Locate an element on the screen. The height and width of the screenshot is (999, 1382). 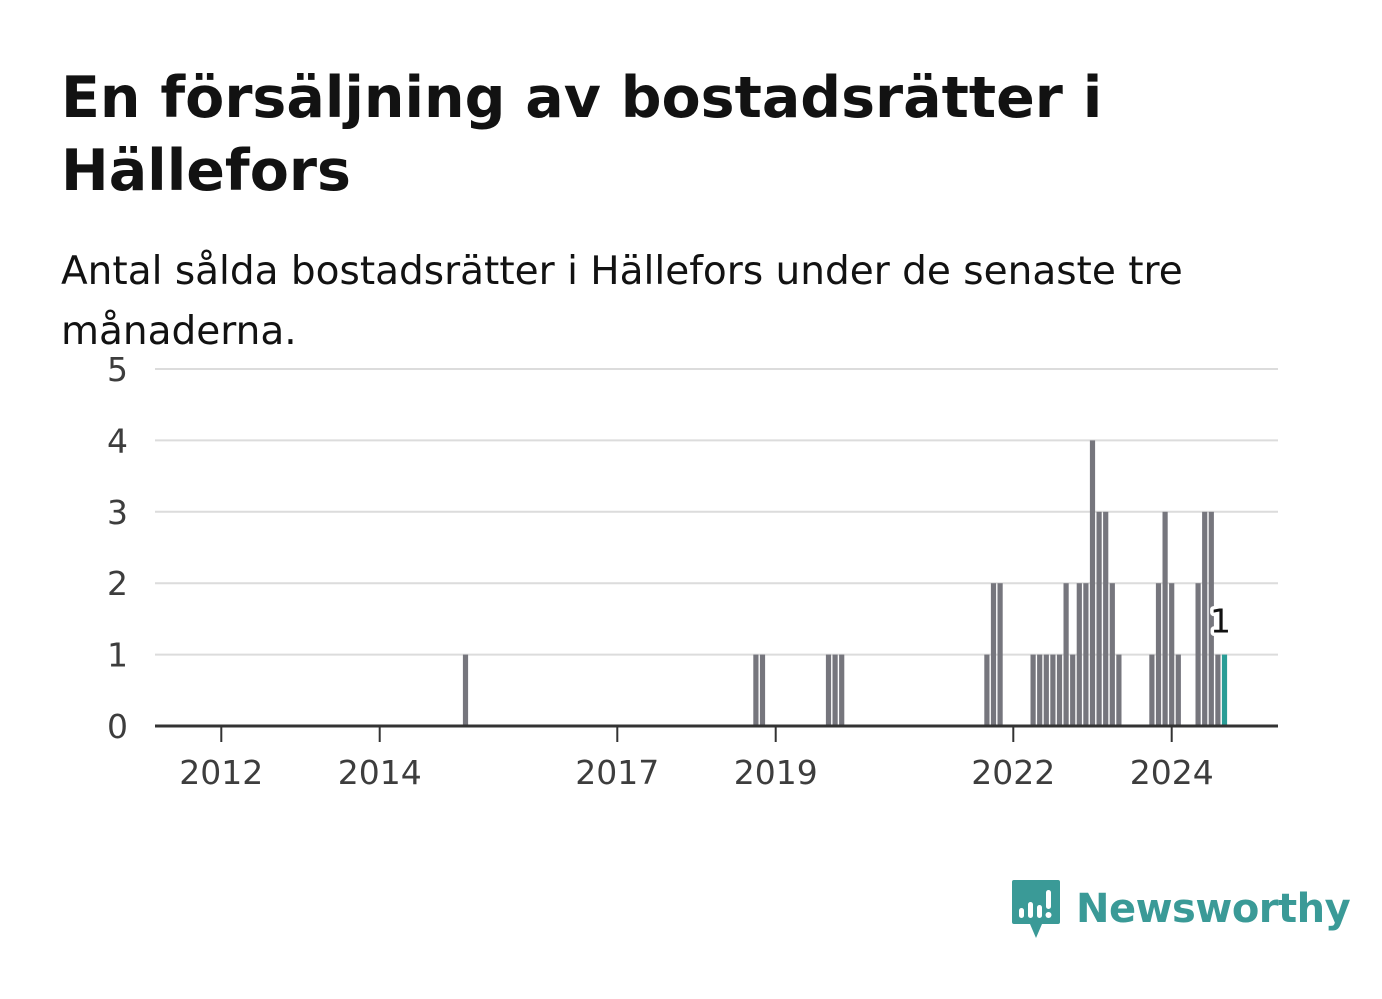
brand-name: Newsworthy is located at coordinates (1213, 909).